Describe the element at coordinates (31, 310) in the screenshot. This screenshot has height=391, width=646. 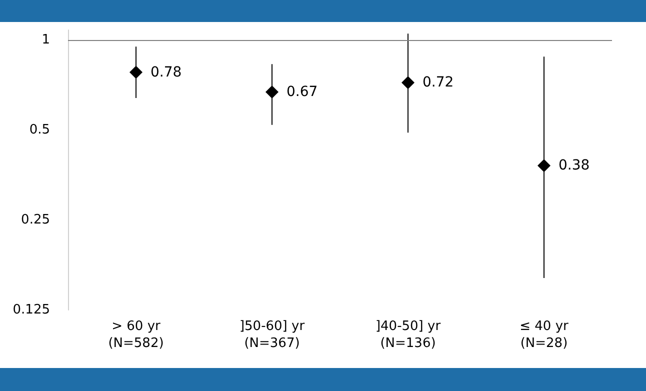
I see `y-tick-label: 0.125` at that location.